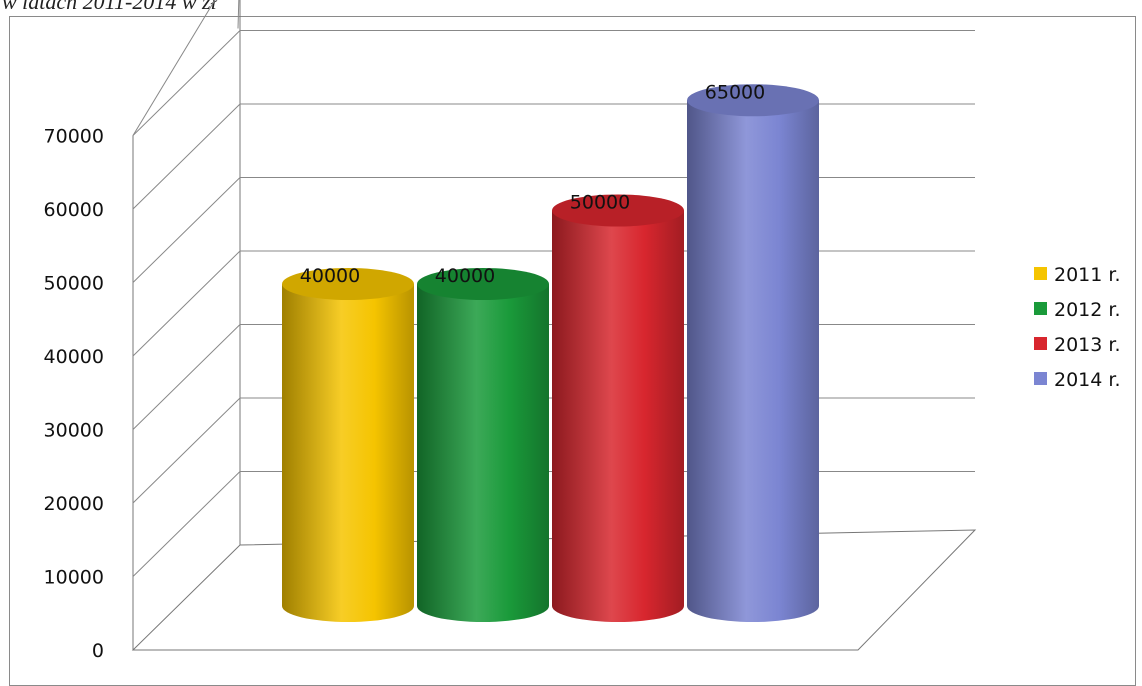  Describe the element at coordinates (600, 203) in the screenshot. I see `data-label: 50000` at that location.